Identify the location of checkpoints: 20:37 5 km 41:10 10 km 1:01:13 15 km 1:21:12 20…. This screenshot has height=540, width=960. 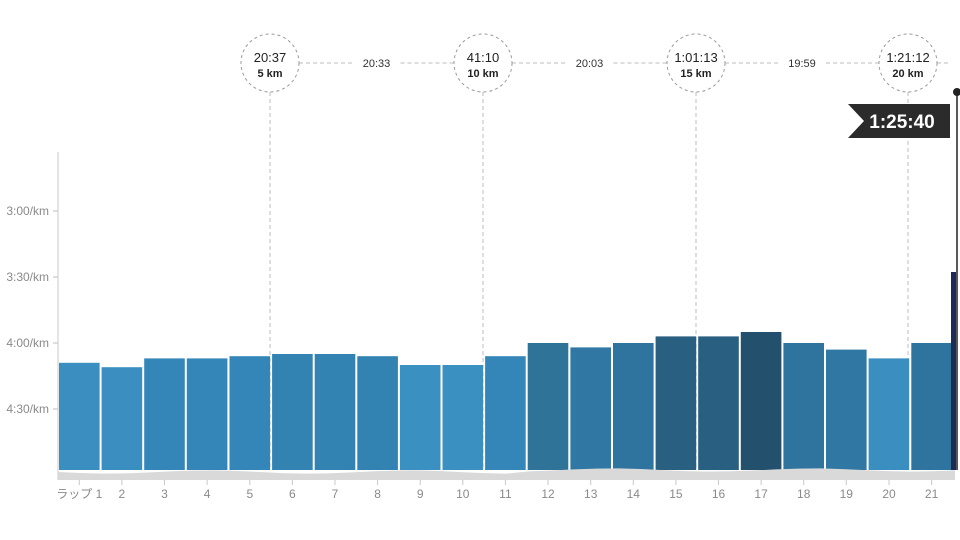
(589, 63).